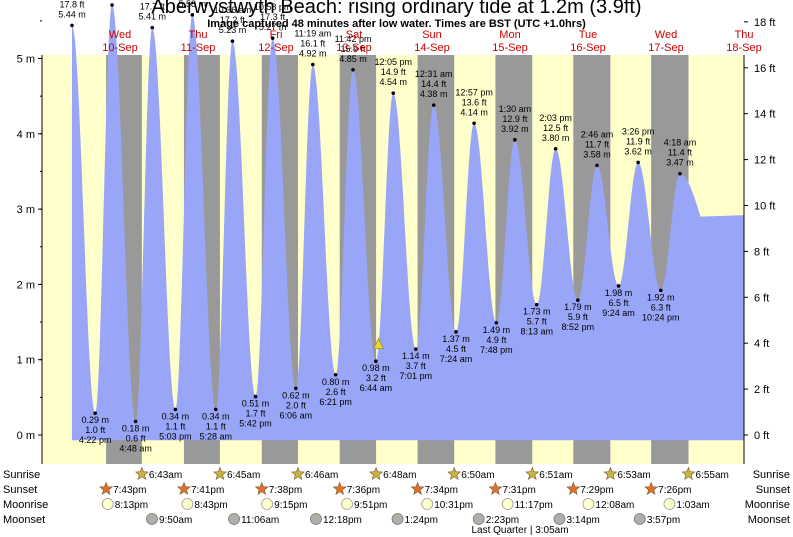 Image resolution: width=793 pixels, height=537 pixels. I want to click on moonset-time: 1:24pm, so click(421, 520).